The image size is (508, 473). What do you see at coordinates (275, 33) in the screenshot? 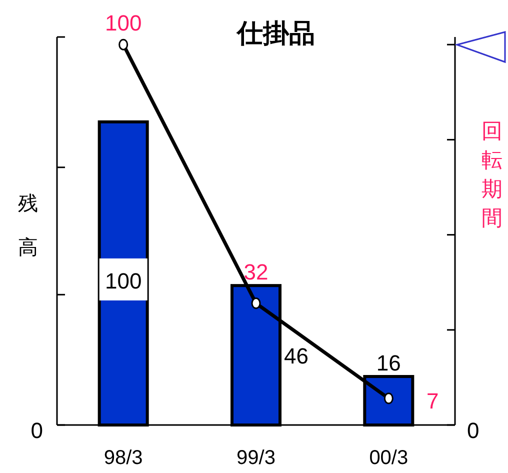
I see `chart-title: 仕掛品` at bounding box center [275, 33].